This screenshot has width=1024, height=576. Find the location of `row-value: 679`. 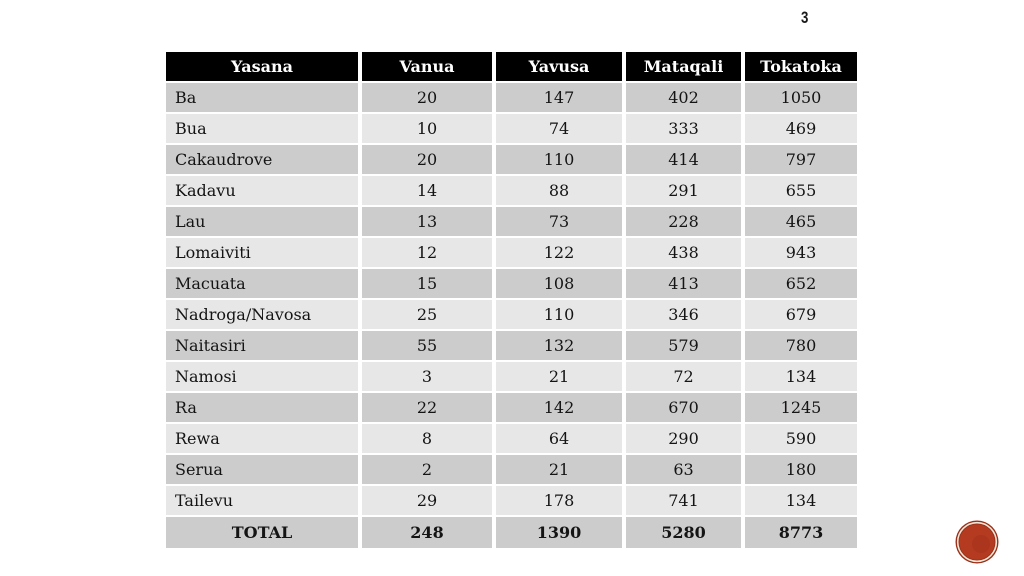

row-value: 679 is located at coordinates (801, 315).